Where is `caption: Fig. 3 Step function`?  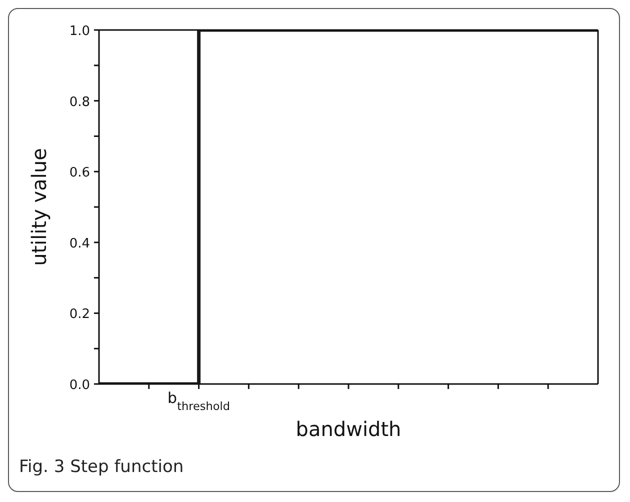
caption: Fig. 3 Step function is located at coordinates (101, 467).